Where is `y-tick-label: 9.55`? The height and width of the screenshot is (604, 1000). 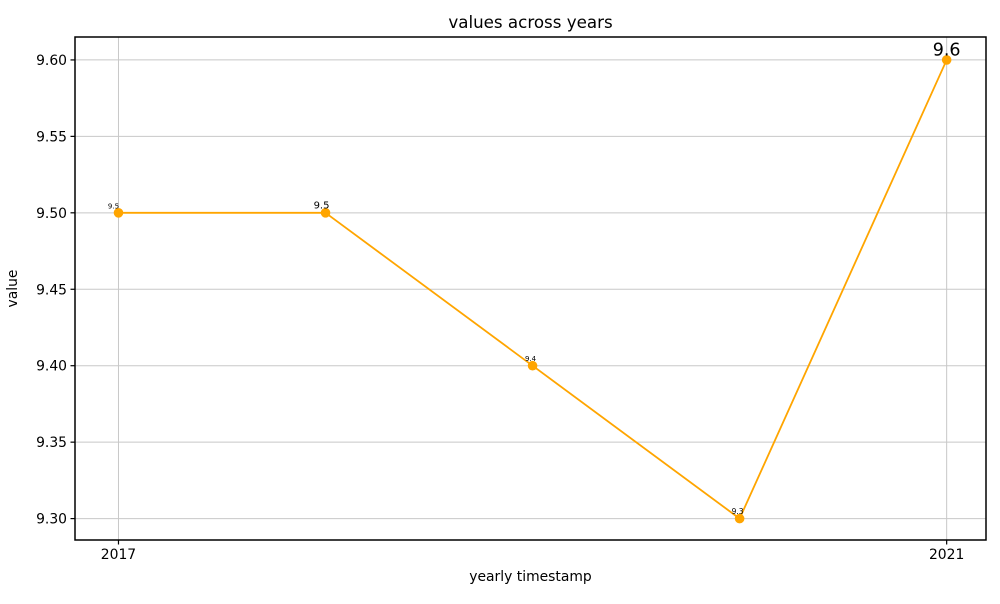 y-tick-label: 9.55 is located at coordinates (51, 137).